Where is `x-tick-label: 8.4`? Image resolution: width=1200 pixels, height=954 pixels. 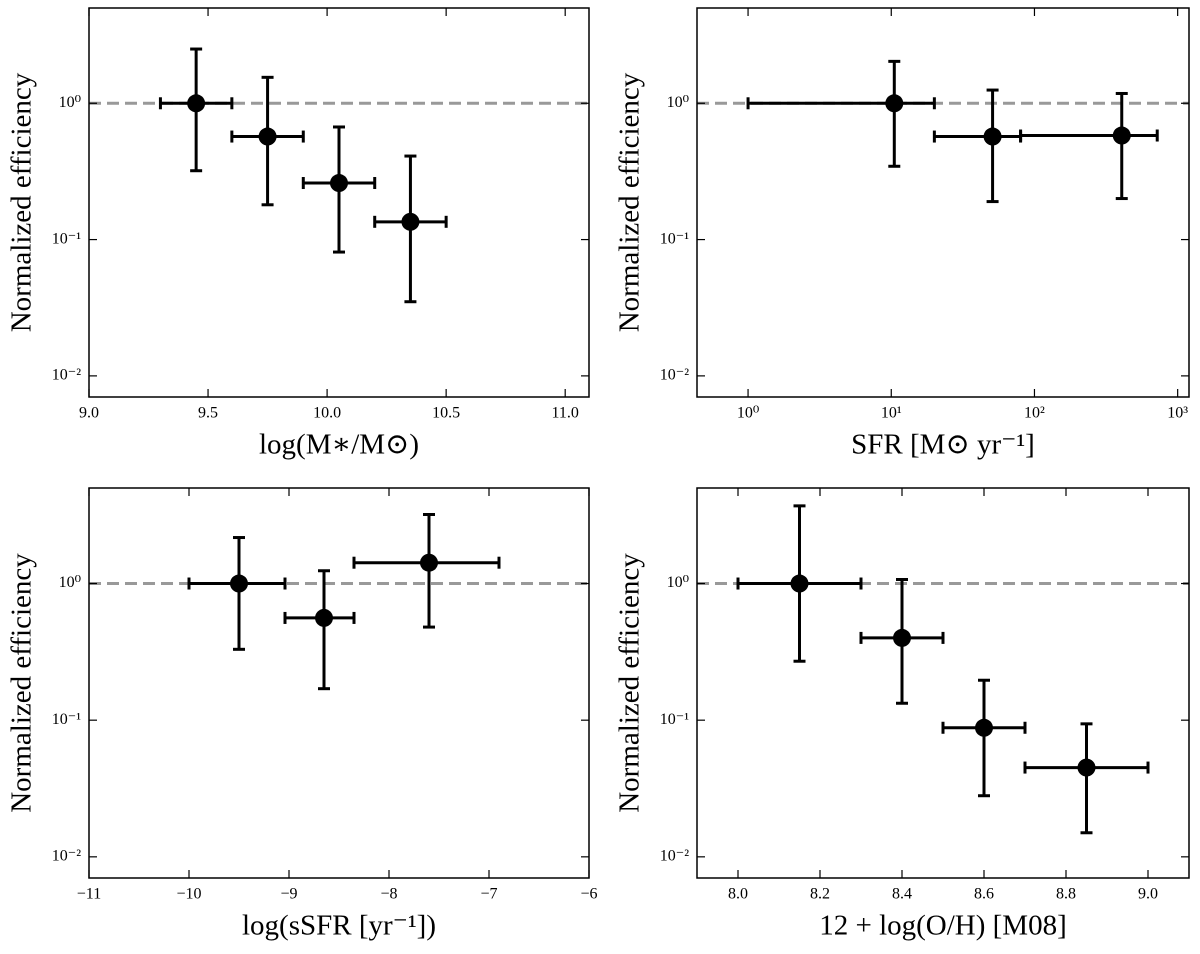
x-tick-label: 8.4 is located at coordinates (902, 894).